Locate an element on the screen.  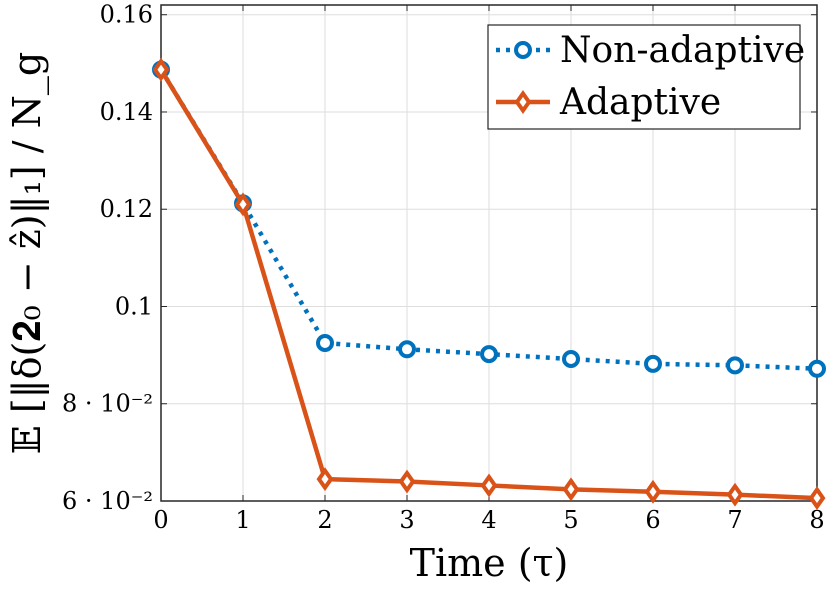
x-tick-label: 7 is located at coordinates (734, 520).